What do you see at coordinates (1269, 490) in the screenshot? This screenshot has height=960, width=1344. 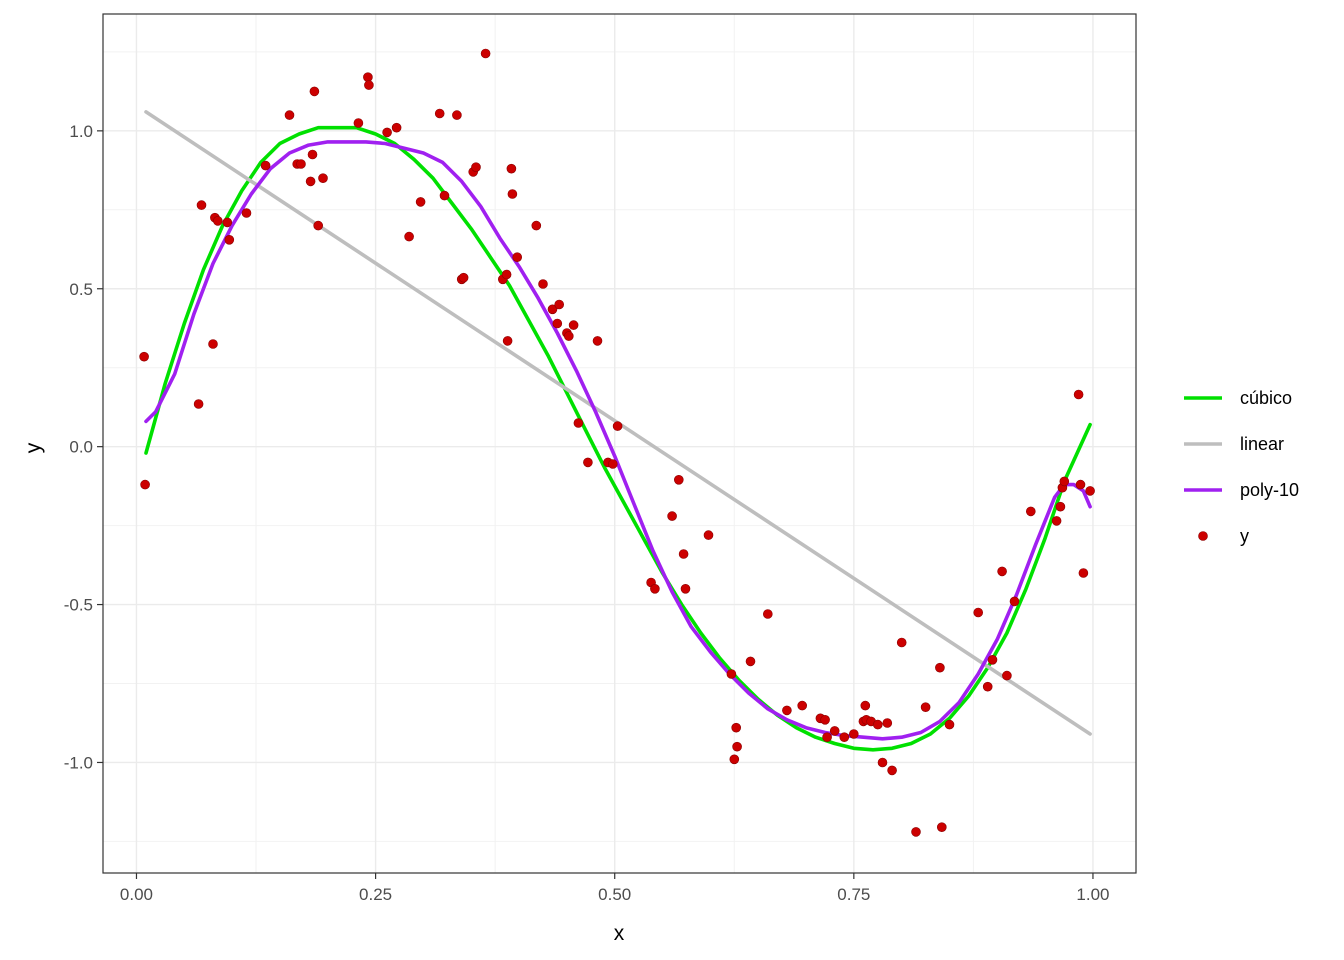 I see `legend-label: poly-10` at bounding box center [1269, 490].